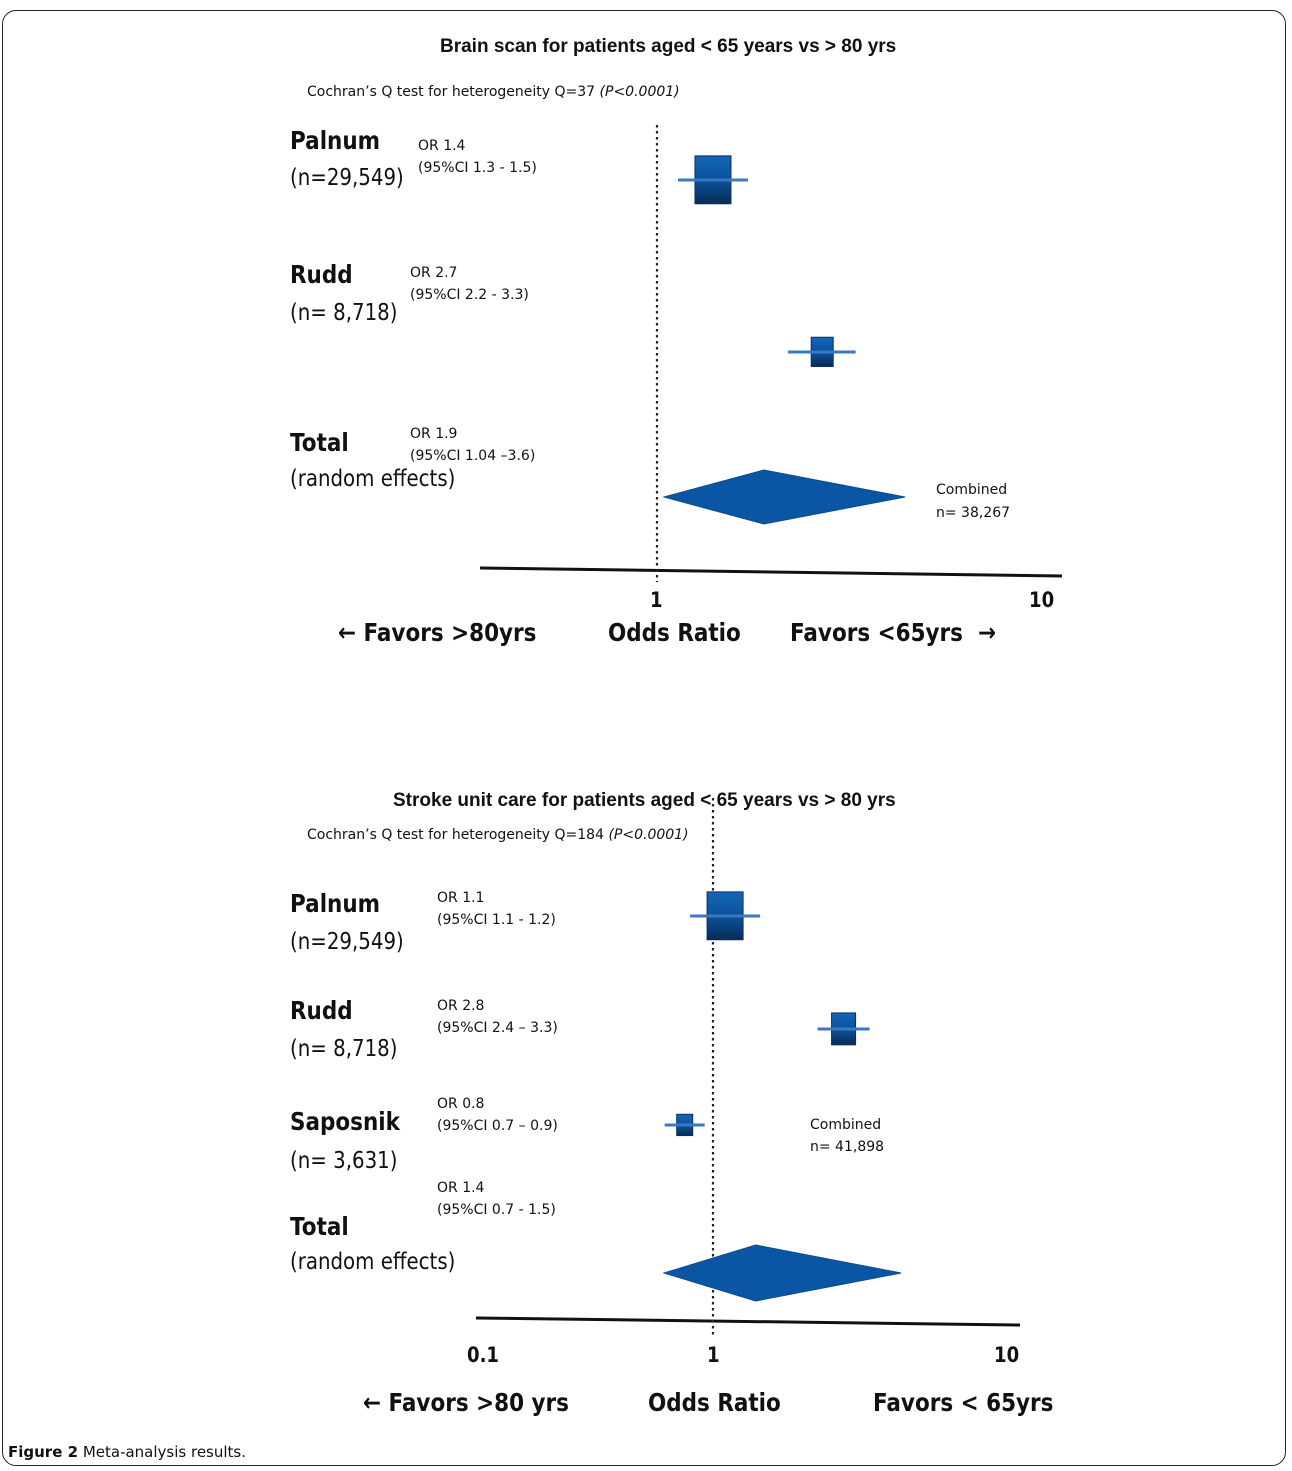 The width and height of the screenshot is (1292, 1471). I want to click on study-ci-label: (95%CI 1.1 - 1.2), so click(496, 920).